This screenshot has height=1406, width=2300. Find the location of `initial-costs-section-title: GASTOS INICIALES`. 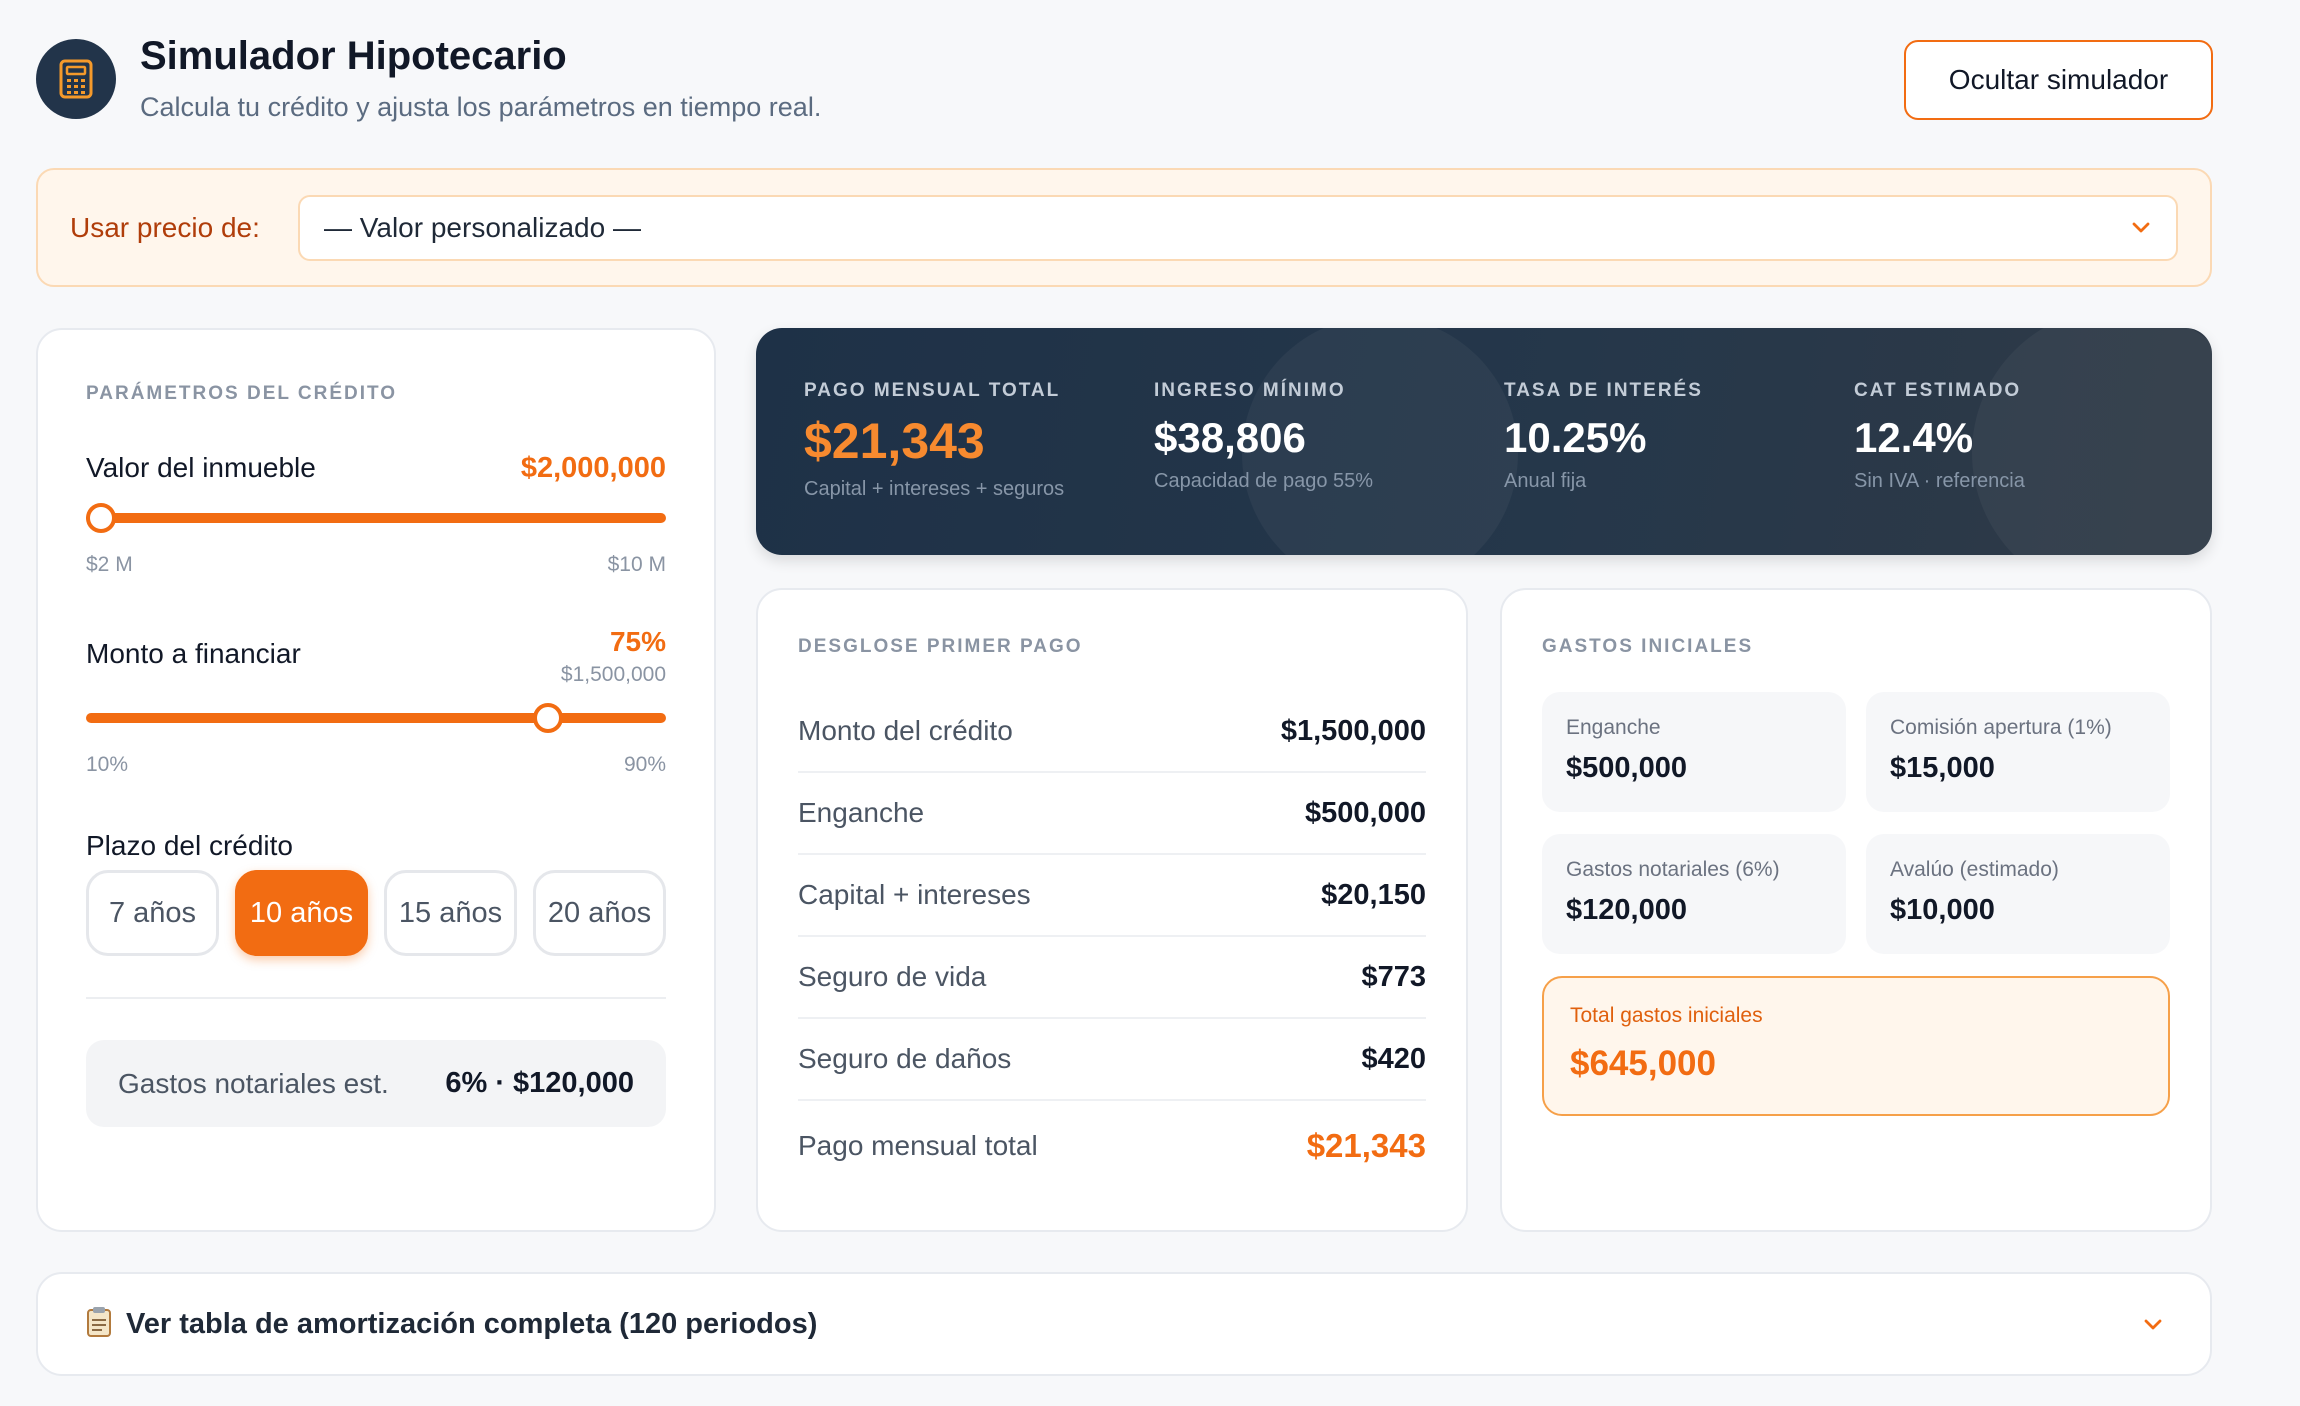

initial-costs-section-title: GASTOS INICIALES is located at coordinates (1648, 646).